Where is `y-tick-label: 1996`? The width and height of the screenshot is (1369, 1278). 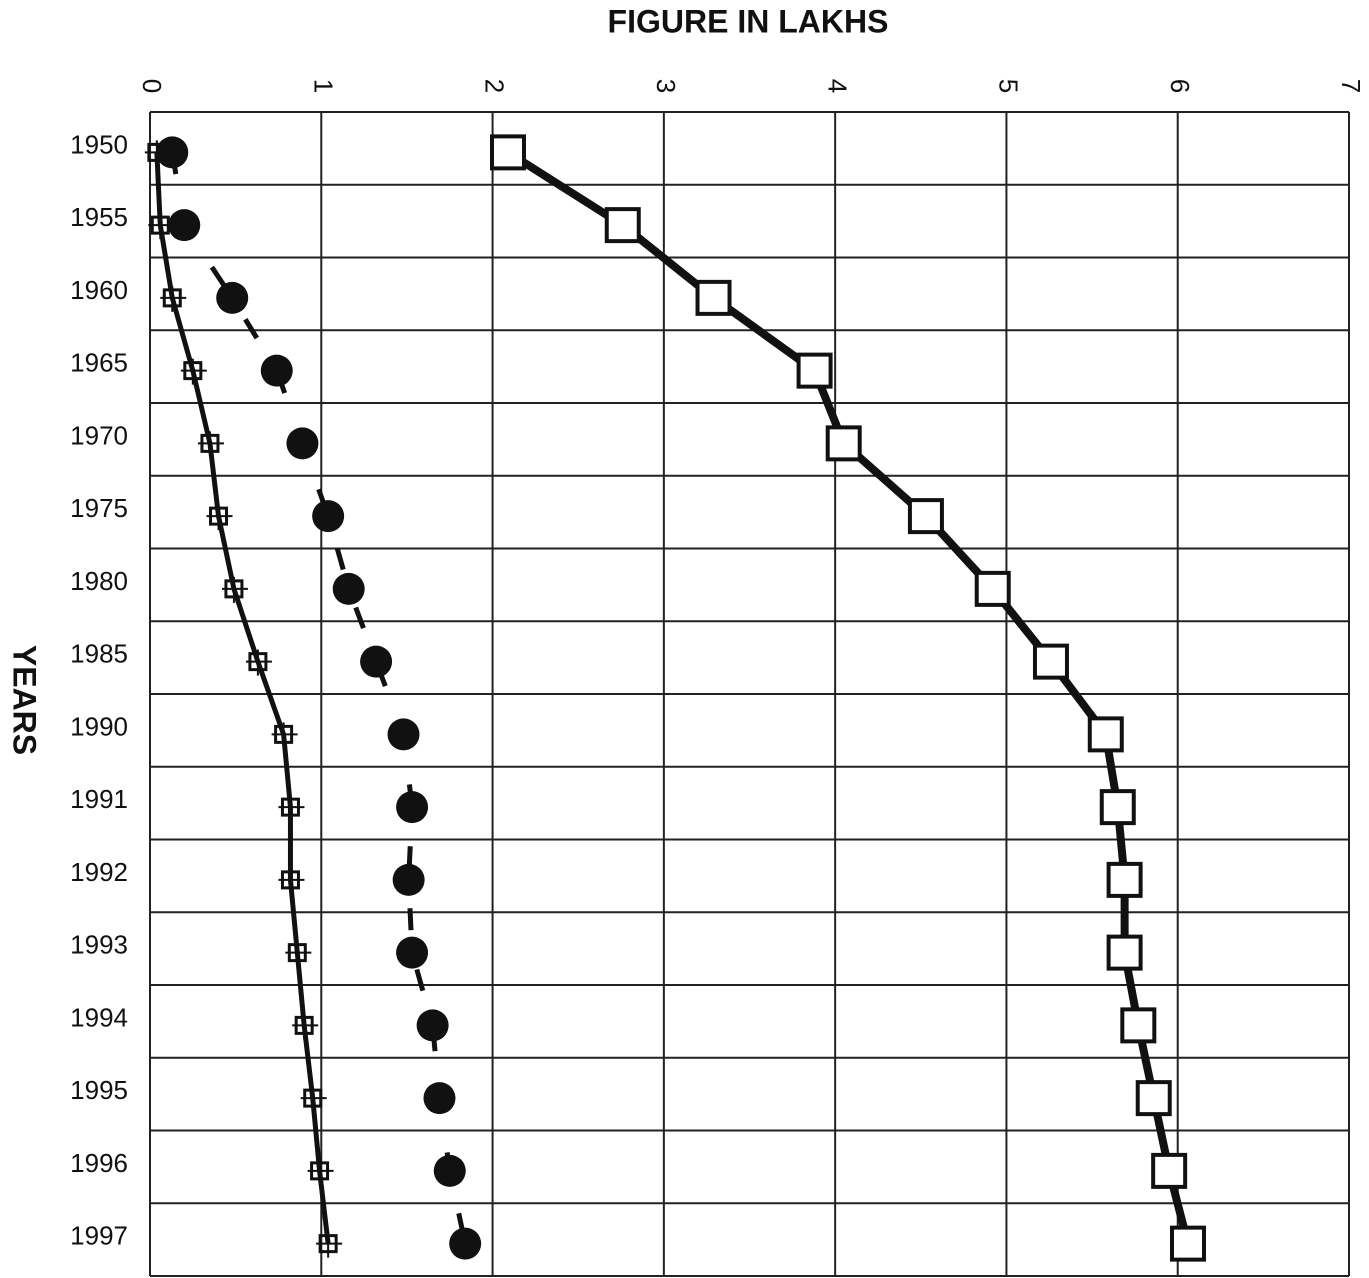
y-tick-label: 1996 is located at coordinates (99, 1163).